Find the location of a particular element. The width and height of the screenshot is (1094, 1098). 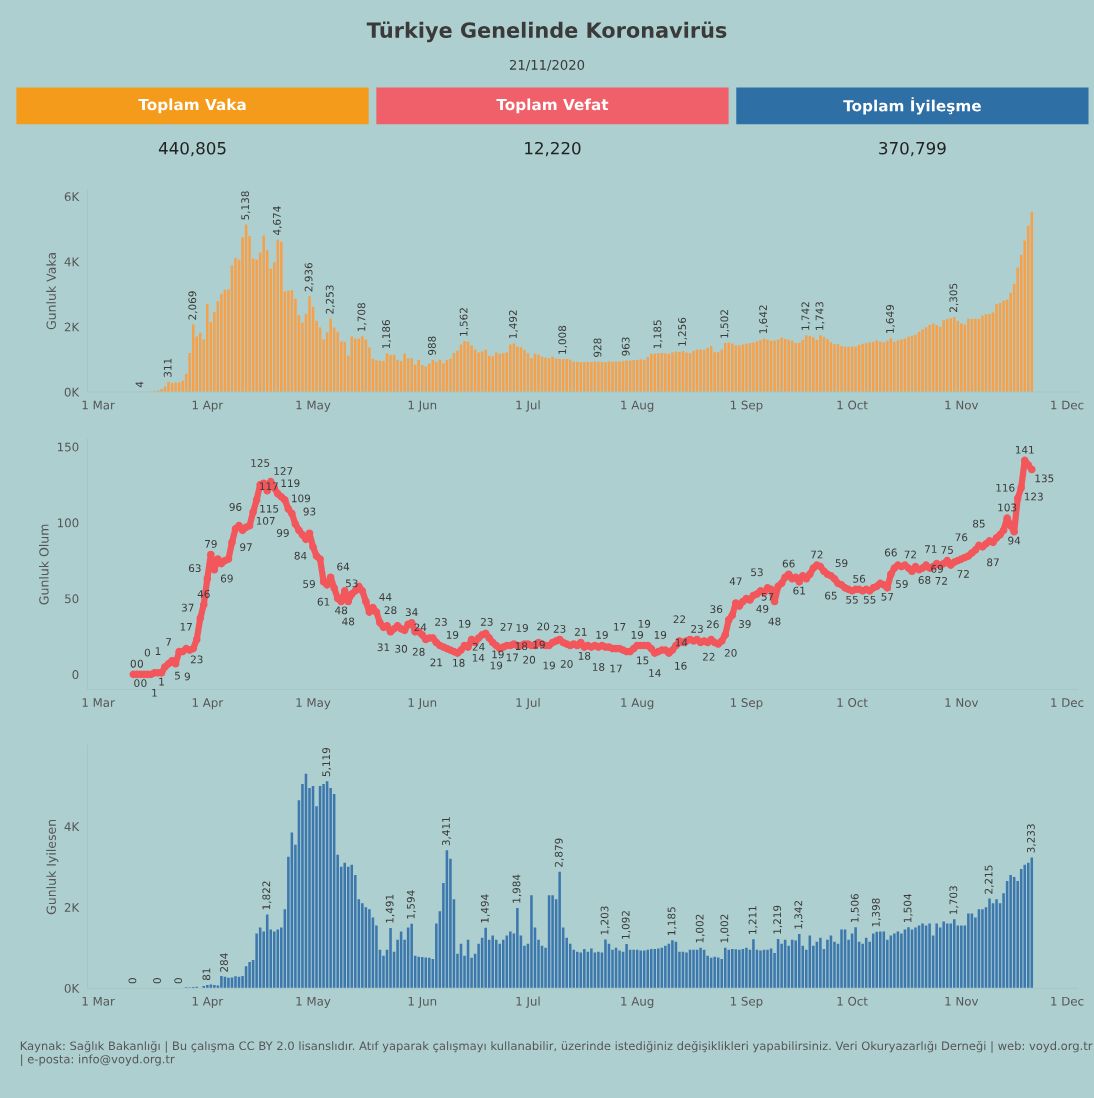

data-label: 1,342 is located at coordinates (799, 914).